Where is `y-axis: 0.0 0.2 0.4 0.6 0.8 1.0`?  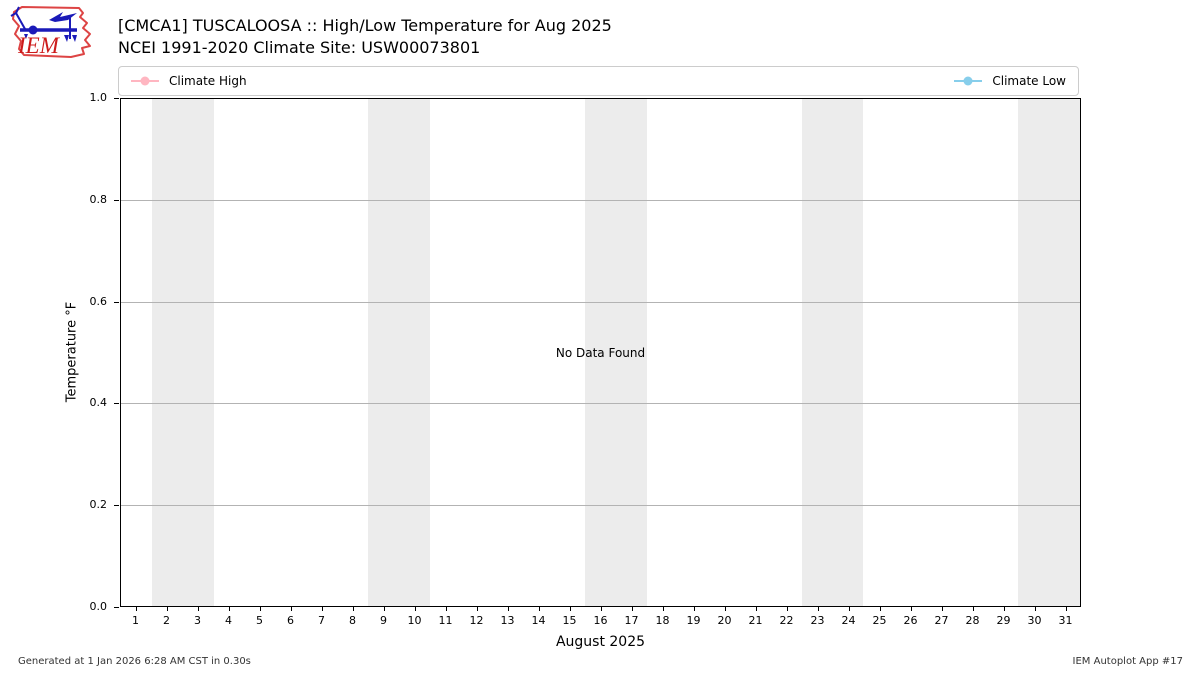 y-axis: 0.0 0.2 0.4 0.6 0.8 1.0 is located at coordinates (60, 352).